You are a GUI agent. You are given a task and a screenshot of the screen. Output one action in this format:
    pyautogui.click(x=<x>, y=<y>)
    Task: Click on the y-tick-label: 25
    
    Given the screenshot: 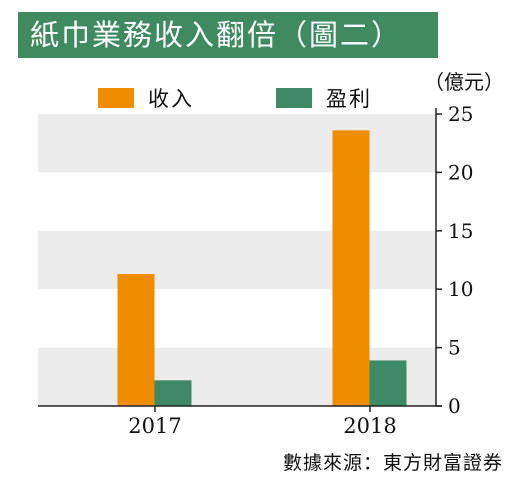 What is the action you would take?
    pyautogui.click(x=460, y=114)
    